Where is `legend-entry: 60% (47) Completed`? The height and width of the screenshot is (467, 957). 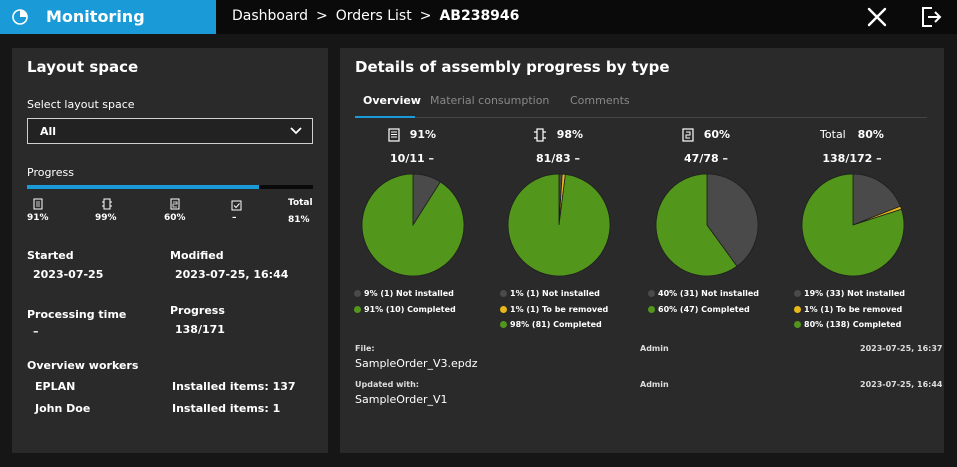 legend-entry: 60% (47) Completed is located at coordinates (703, 310).